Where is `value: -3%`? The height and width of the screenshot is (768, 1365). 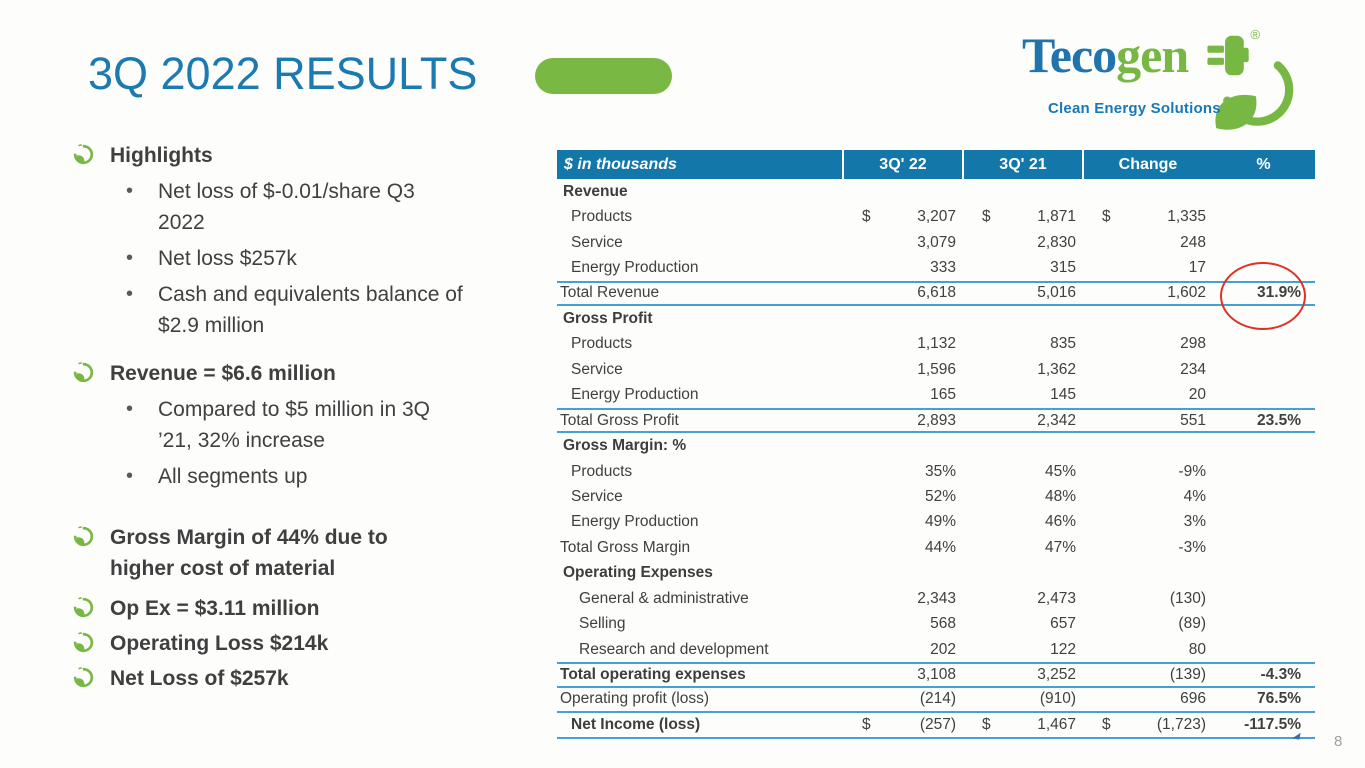
value: -3% is located at coordinates (1192, 547).